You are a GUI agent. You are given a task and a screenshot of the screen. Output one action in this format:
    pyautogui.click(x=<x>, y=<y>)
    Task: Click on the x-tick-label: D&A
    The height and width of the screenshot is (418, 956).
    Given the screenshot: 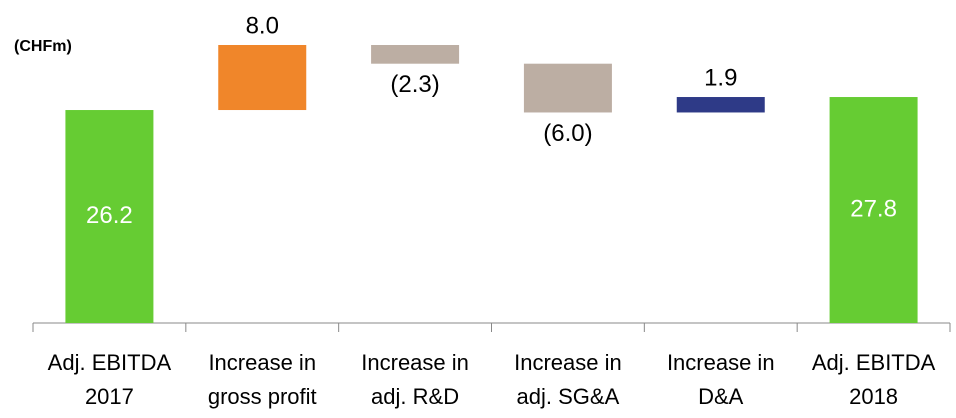 What is the action you would take?
    pyautogui.click(x=721, y=396)
    